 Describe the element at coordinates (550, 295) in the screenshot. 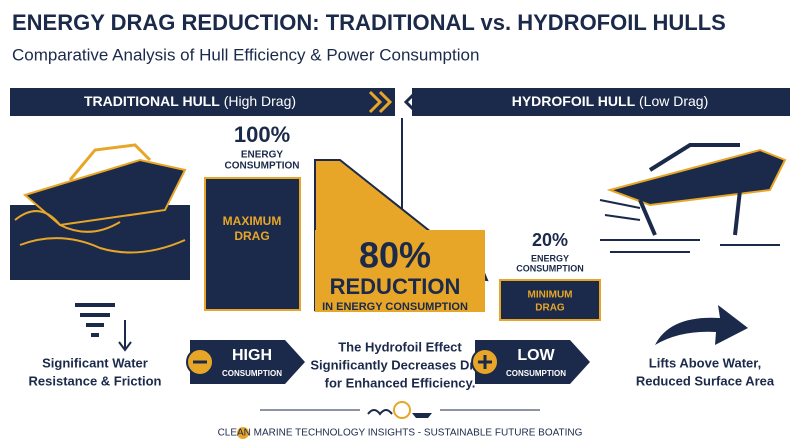

I see `min-drag: MINIMUM` at that location.